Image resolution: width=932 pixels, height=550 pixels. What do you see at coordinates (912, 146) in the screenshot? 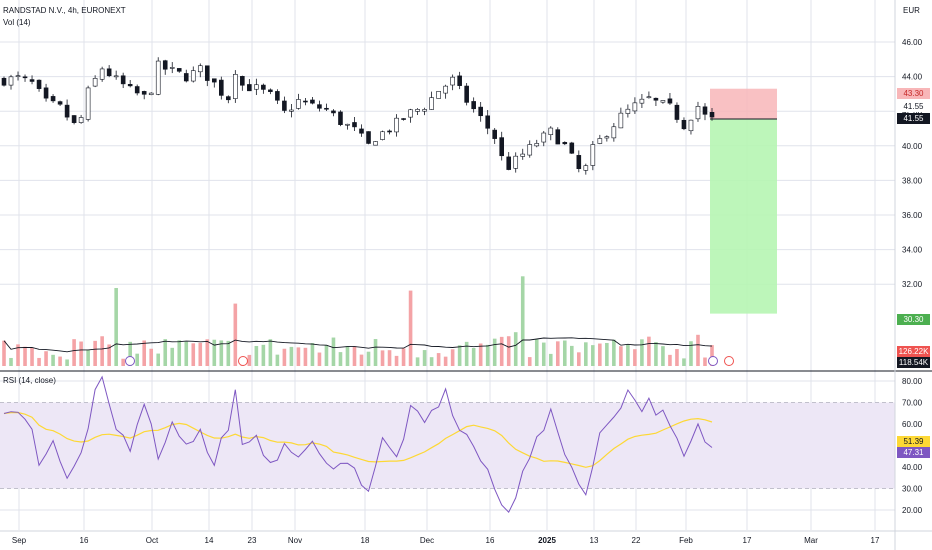
I see `price-tick-label: 40.00` at bounding box center [912, 146].